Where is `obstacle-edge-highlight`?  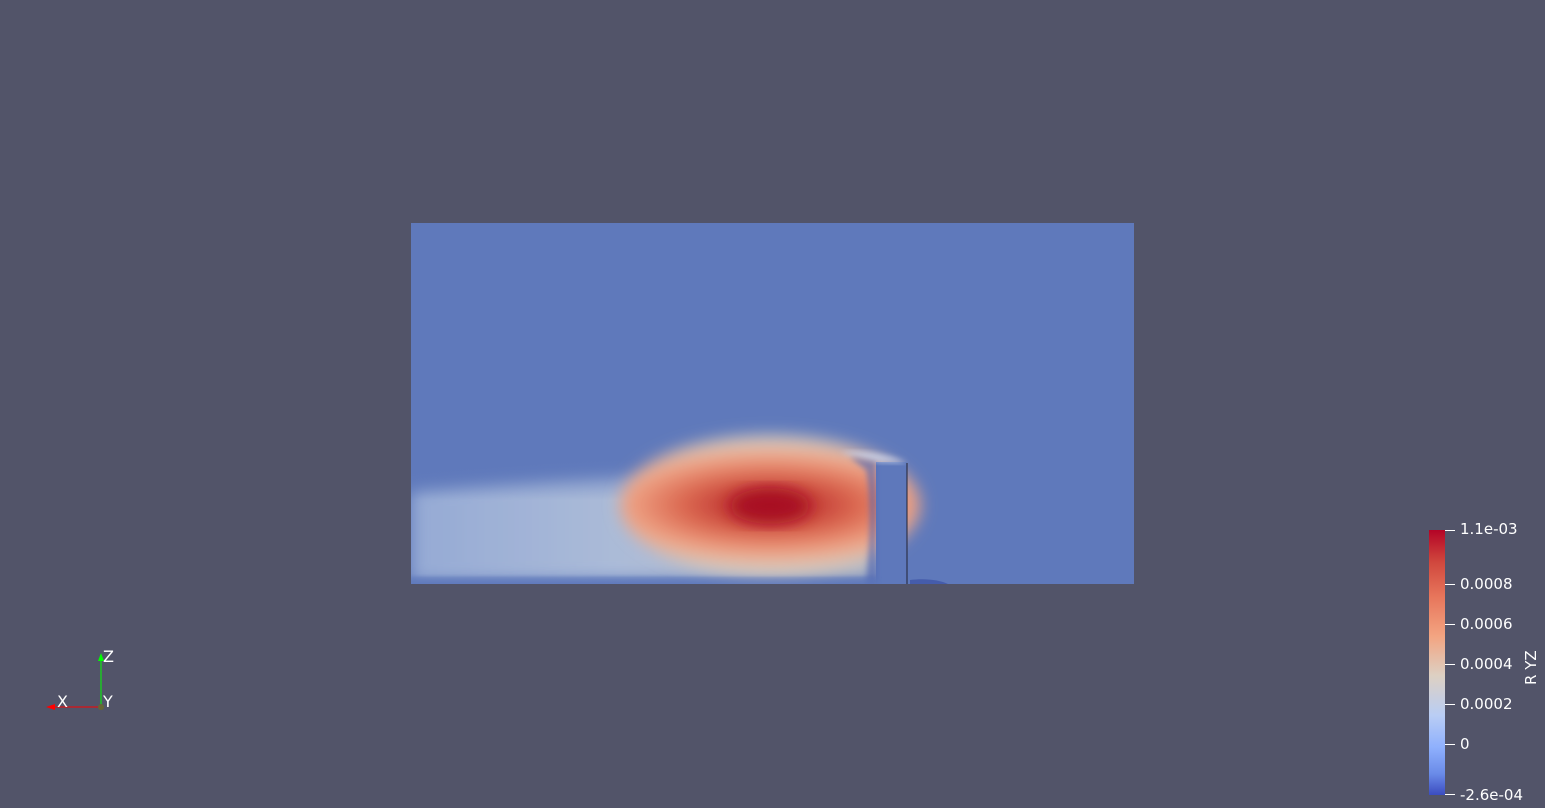
obstacle-edge-highlight is located at coordinates (873, 457).